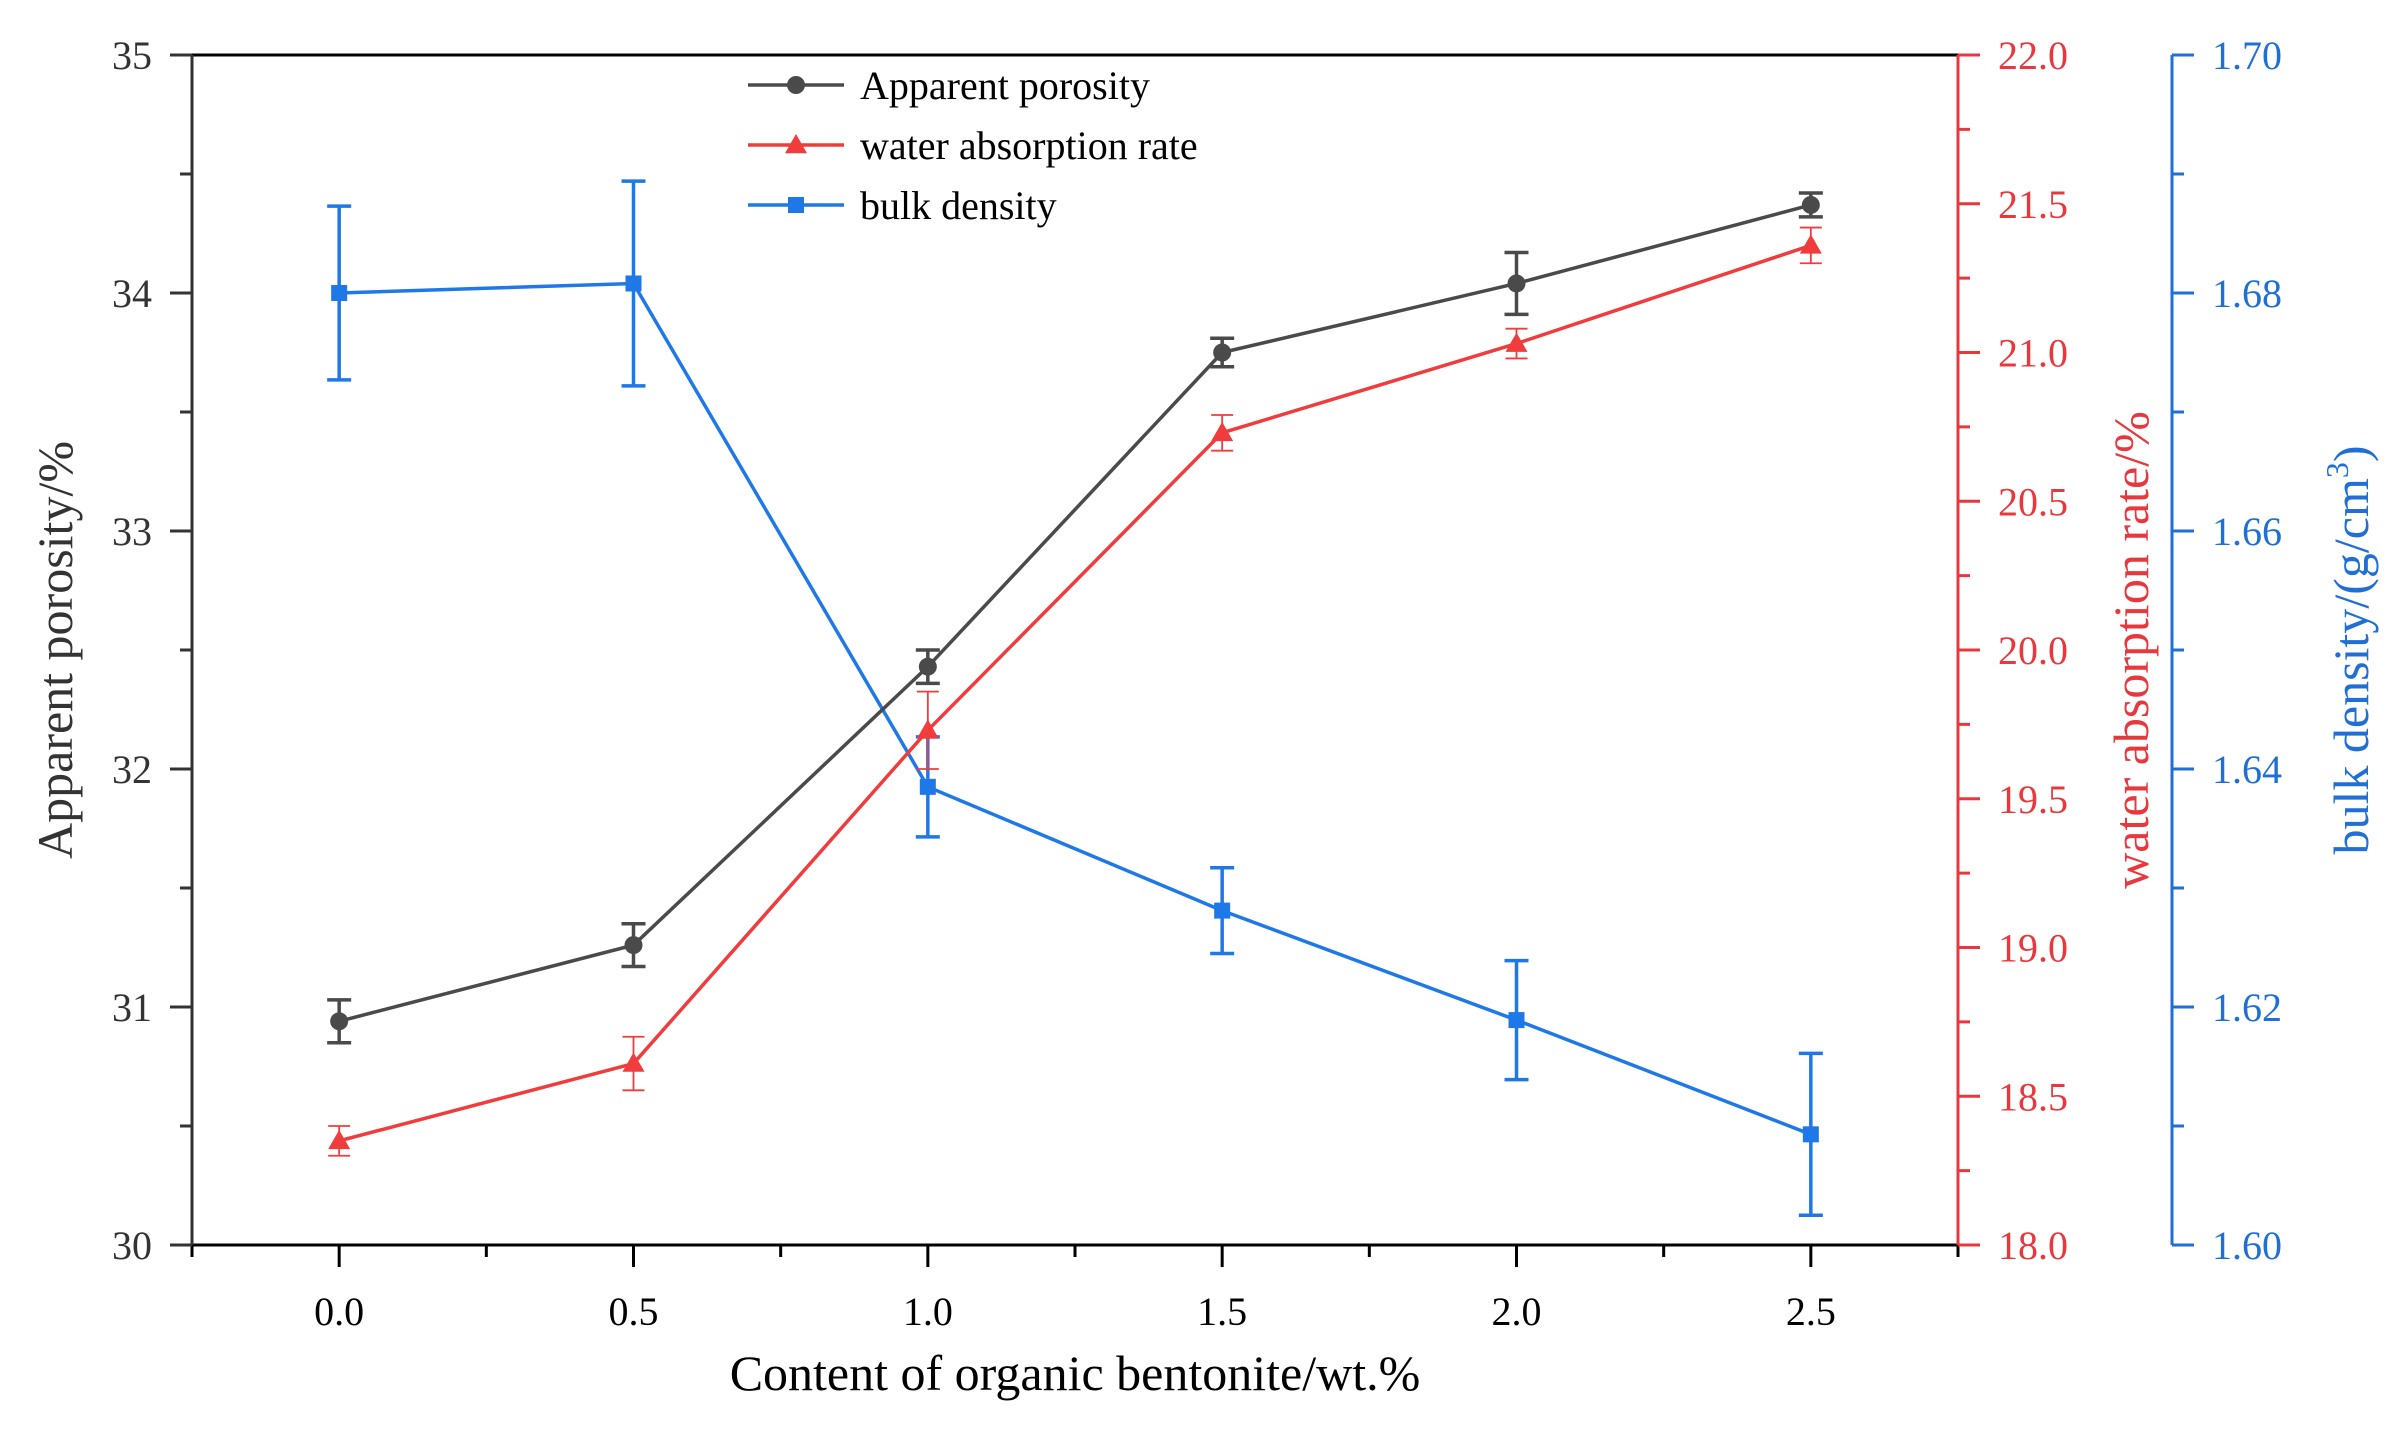 This screenshot has height=1429, width=2398. Describe the element at coordinates (2247, 293) in the screenshot. I see `density-tick-label: 1.68` at that location.